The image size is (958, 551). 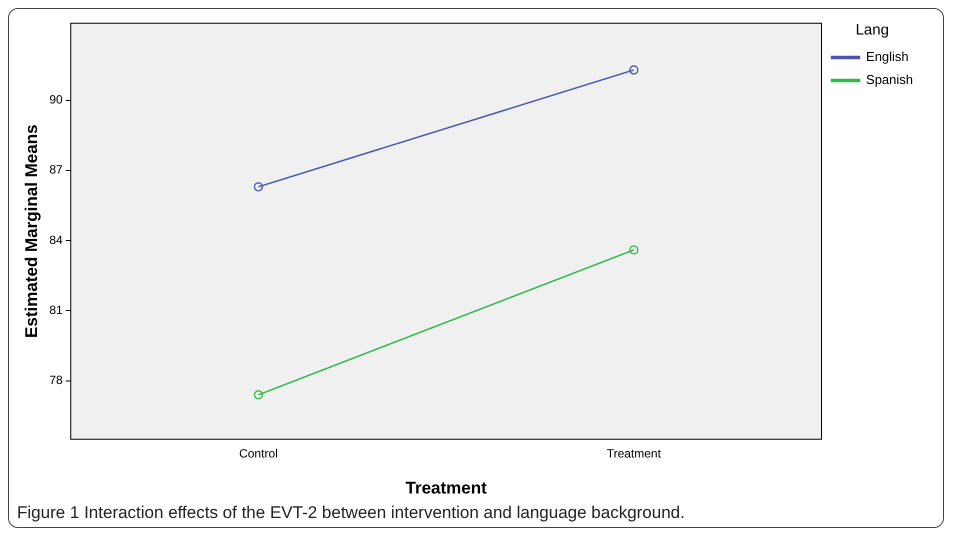 I want to click on y-axis-title: Estimated Marginal Means, so click(x=31, y=231).